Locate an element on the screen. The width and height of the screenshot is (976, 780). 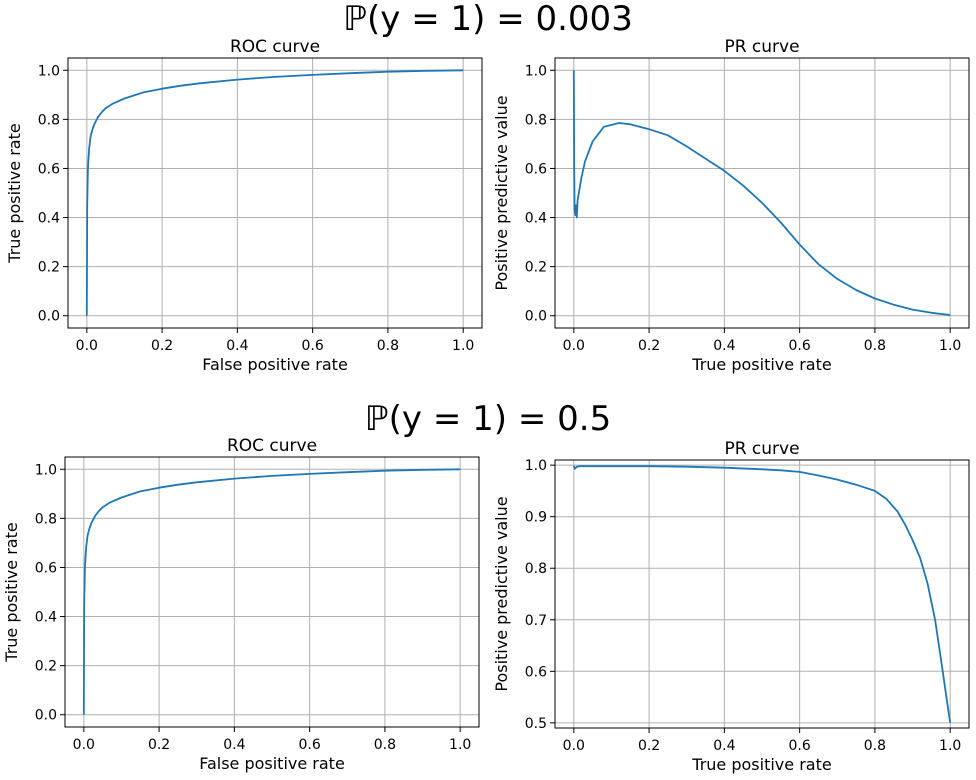
y-tick-label: 0.9 is located at coordinates (536, 518).